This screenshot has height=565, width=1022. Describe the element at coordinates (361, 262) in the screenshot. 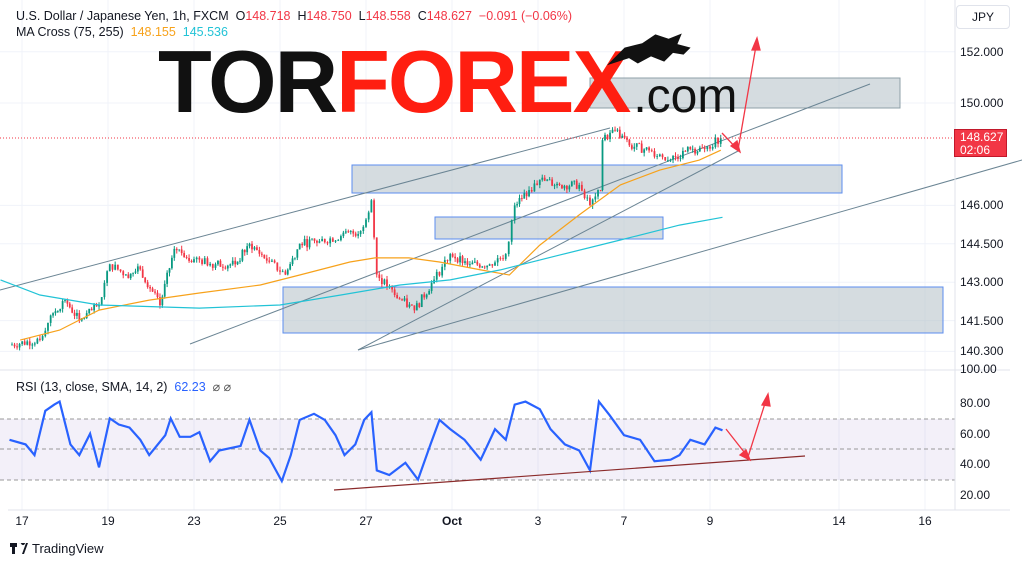

I see `ma-slow-line` at that location.